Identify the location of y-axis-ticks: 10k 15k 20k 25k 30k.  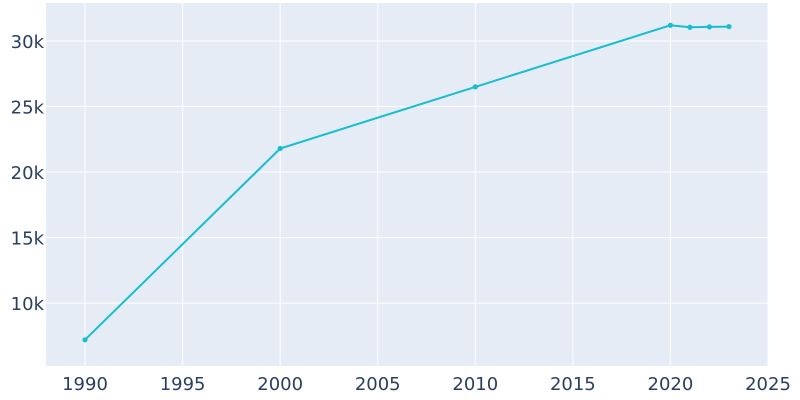
(28, 173).